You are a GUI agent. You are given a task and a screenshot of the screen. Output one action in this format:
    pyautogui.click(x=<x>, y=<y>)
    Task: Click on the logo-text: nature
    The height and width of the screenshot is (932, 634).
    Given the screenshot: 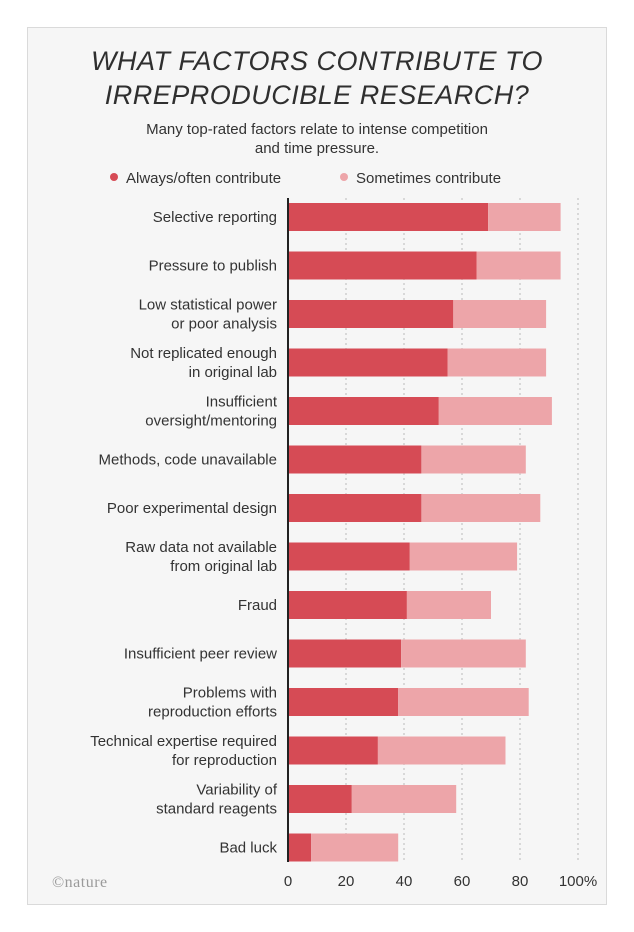 What is the action you would take?
    pyautogui.click(x=86, y=882)
    